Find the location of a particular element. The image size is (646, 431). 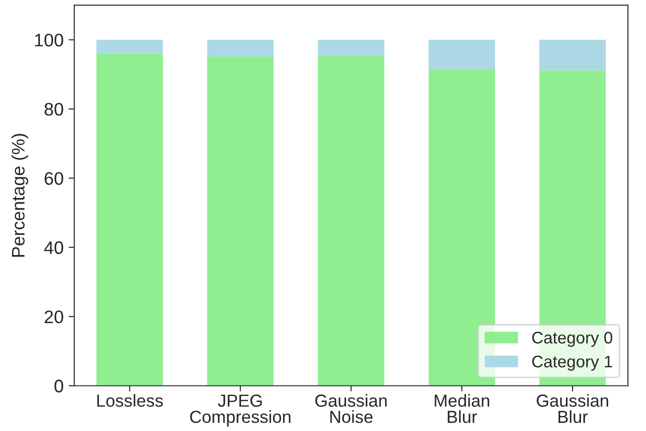

y-tick-label: 100 is located at coordinates (49, 40).